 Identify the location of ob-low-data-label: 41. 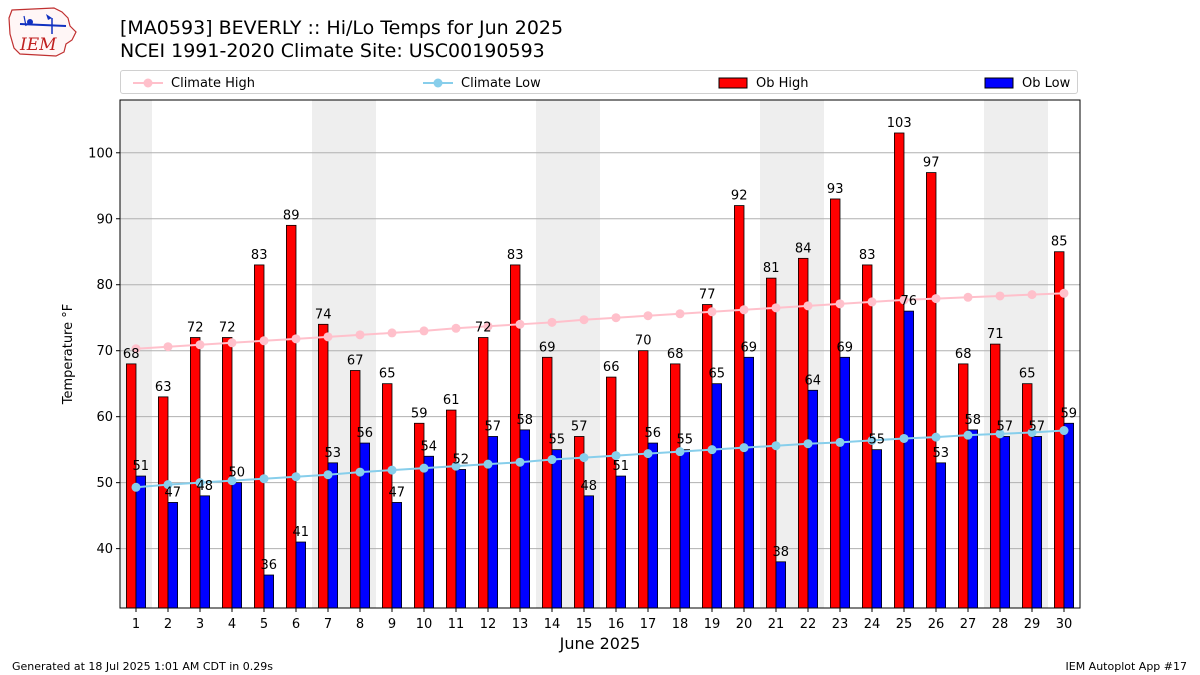
(301, 532).